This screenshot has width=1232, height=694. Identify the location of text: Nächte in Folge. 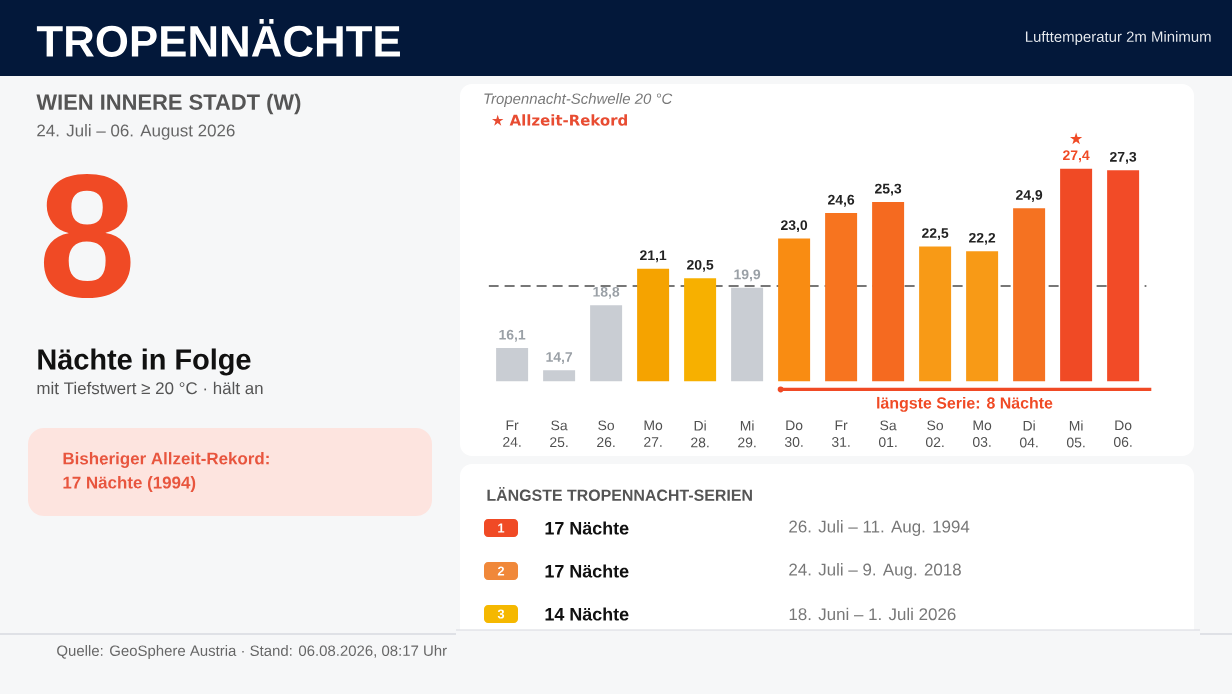
(144, 362).